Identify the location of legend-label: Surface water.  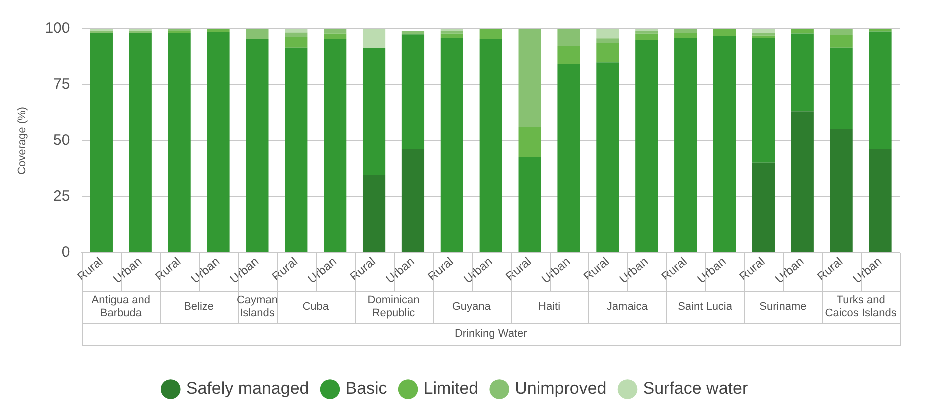
(695, 388).